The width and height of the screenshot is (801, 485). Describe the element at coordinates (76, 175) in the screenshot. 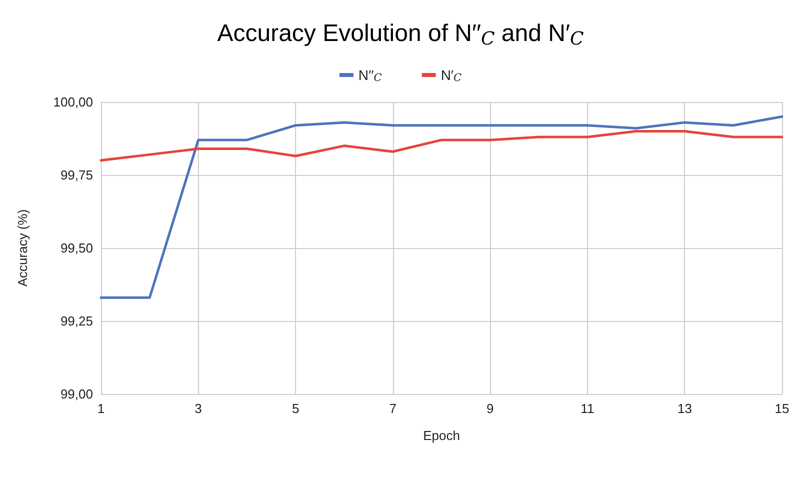

I see `y-tick-label: 99,75` at that location.